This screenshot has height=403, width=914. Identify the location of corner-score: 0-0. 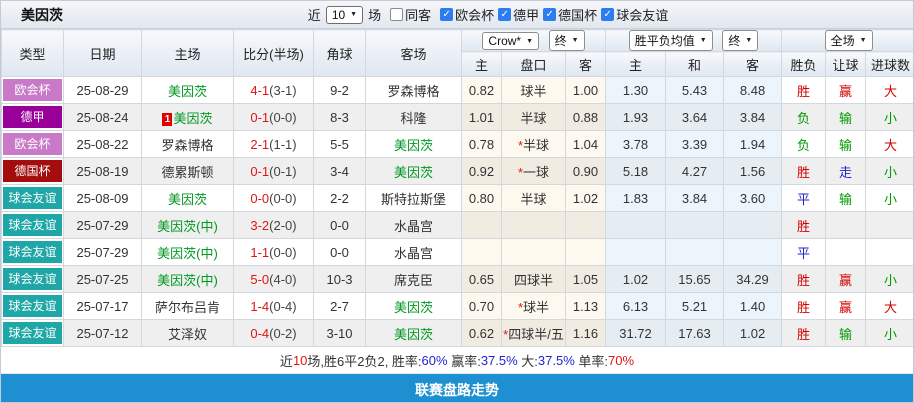
(339, 252).